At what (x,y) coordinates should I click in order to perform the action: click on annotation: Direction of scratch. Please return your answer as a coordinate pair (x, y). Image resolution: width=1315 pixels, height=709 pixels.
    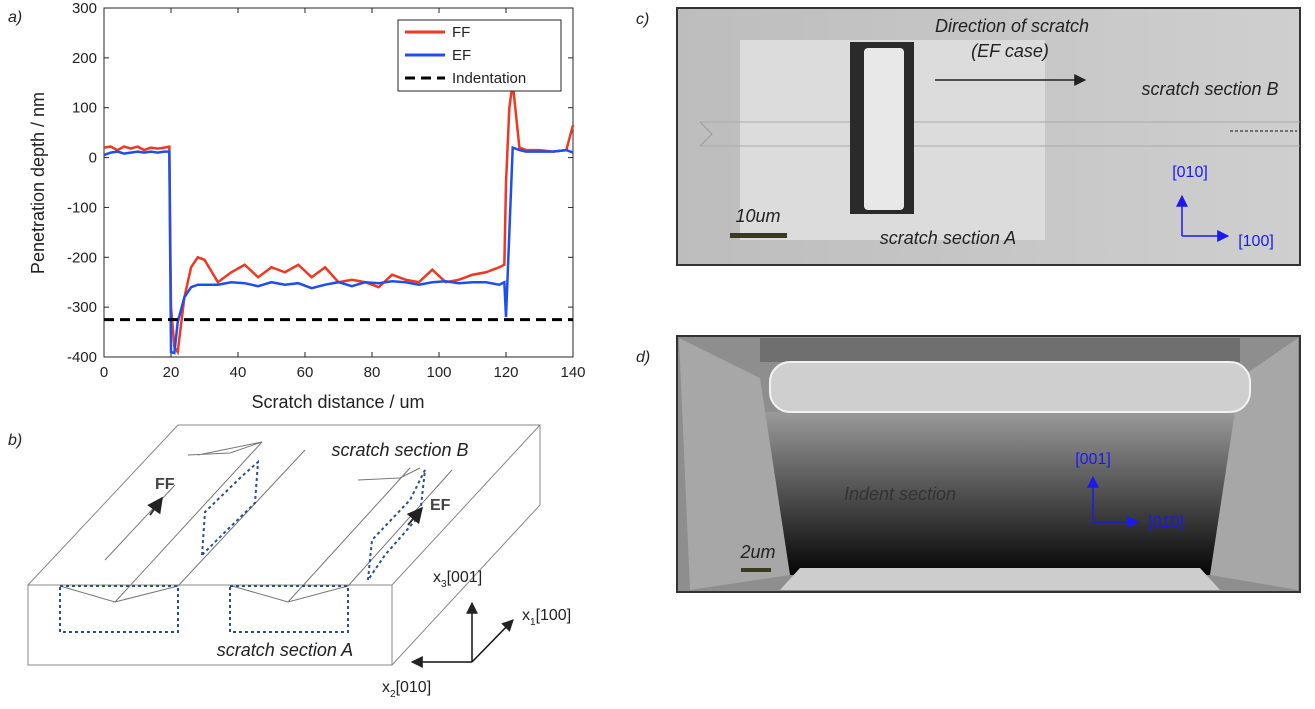
    Looking at the image, I should click on (1012, 26).